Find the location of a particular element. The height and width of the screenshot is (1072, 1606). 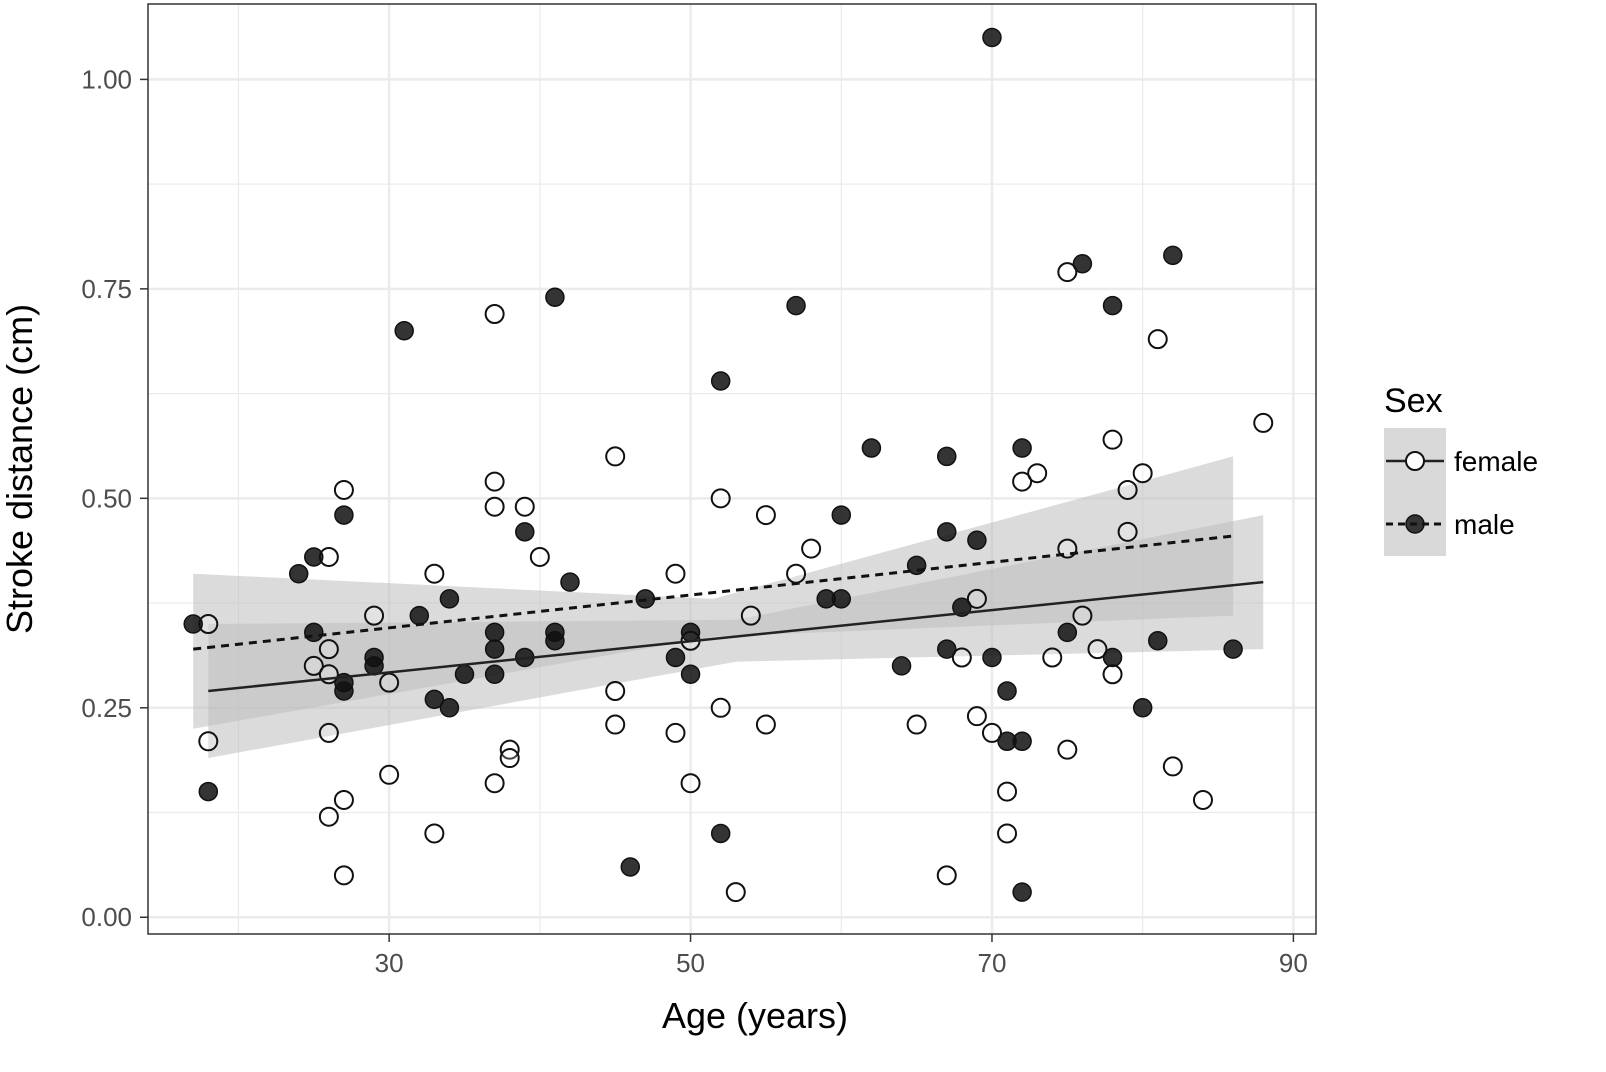

x-tick-labels: 30 50 70 90 is located at coordinates (841, 963).